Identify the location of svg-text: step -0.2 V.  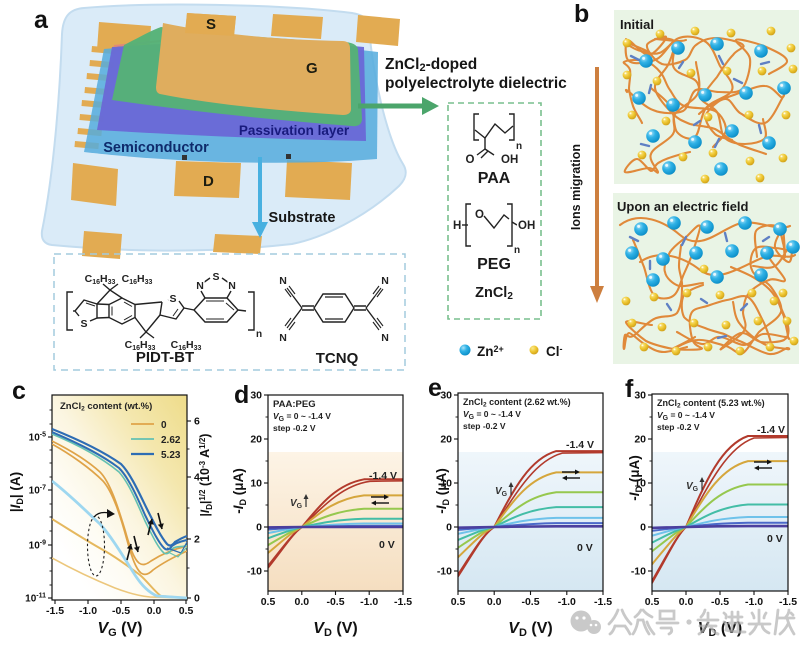
(678, 427).